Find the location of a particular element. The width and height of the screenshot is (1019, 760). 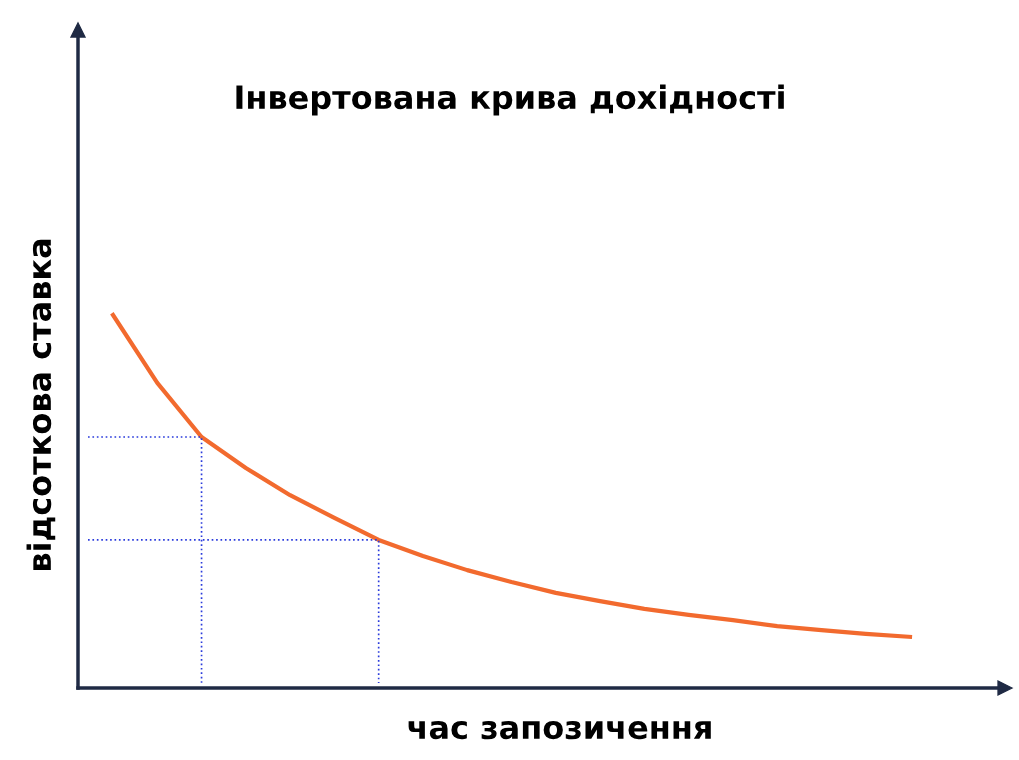

y-axis-title: відсоткова ставка is located at coordinates (41, 404).